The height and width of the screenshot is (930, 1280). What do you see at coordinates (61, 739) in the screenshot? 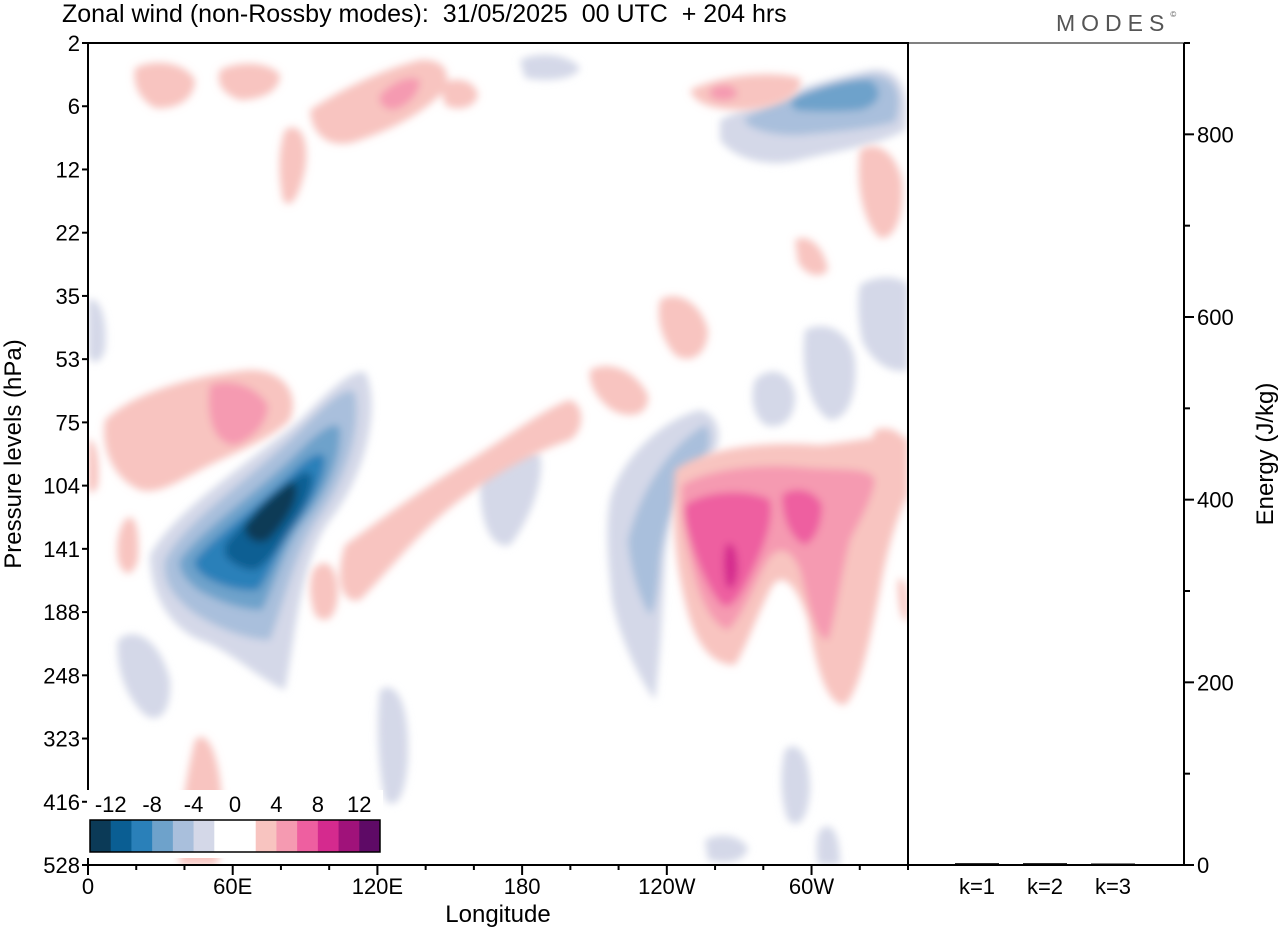
I see `y-tick-label: 323` at bounding box center [61, 739].